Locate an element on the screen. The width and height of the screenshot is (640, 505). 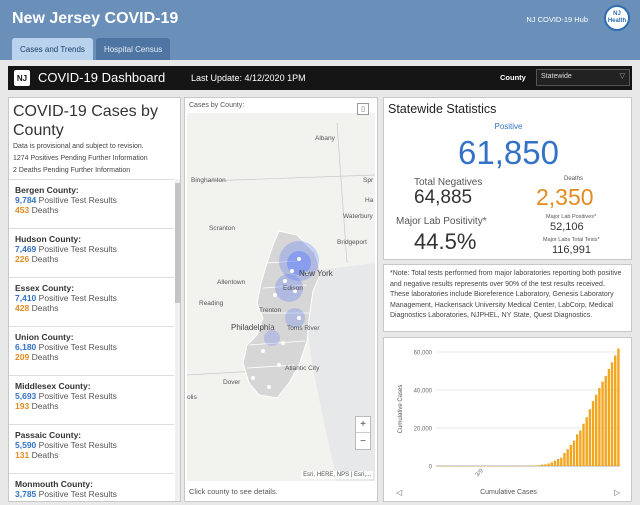
positive-label: Positive is located at coordinates (508, 126).